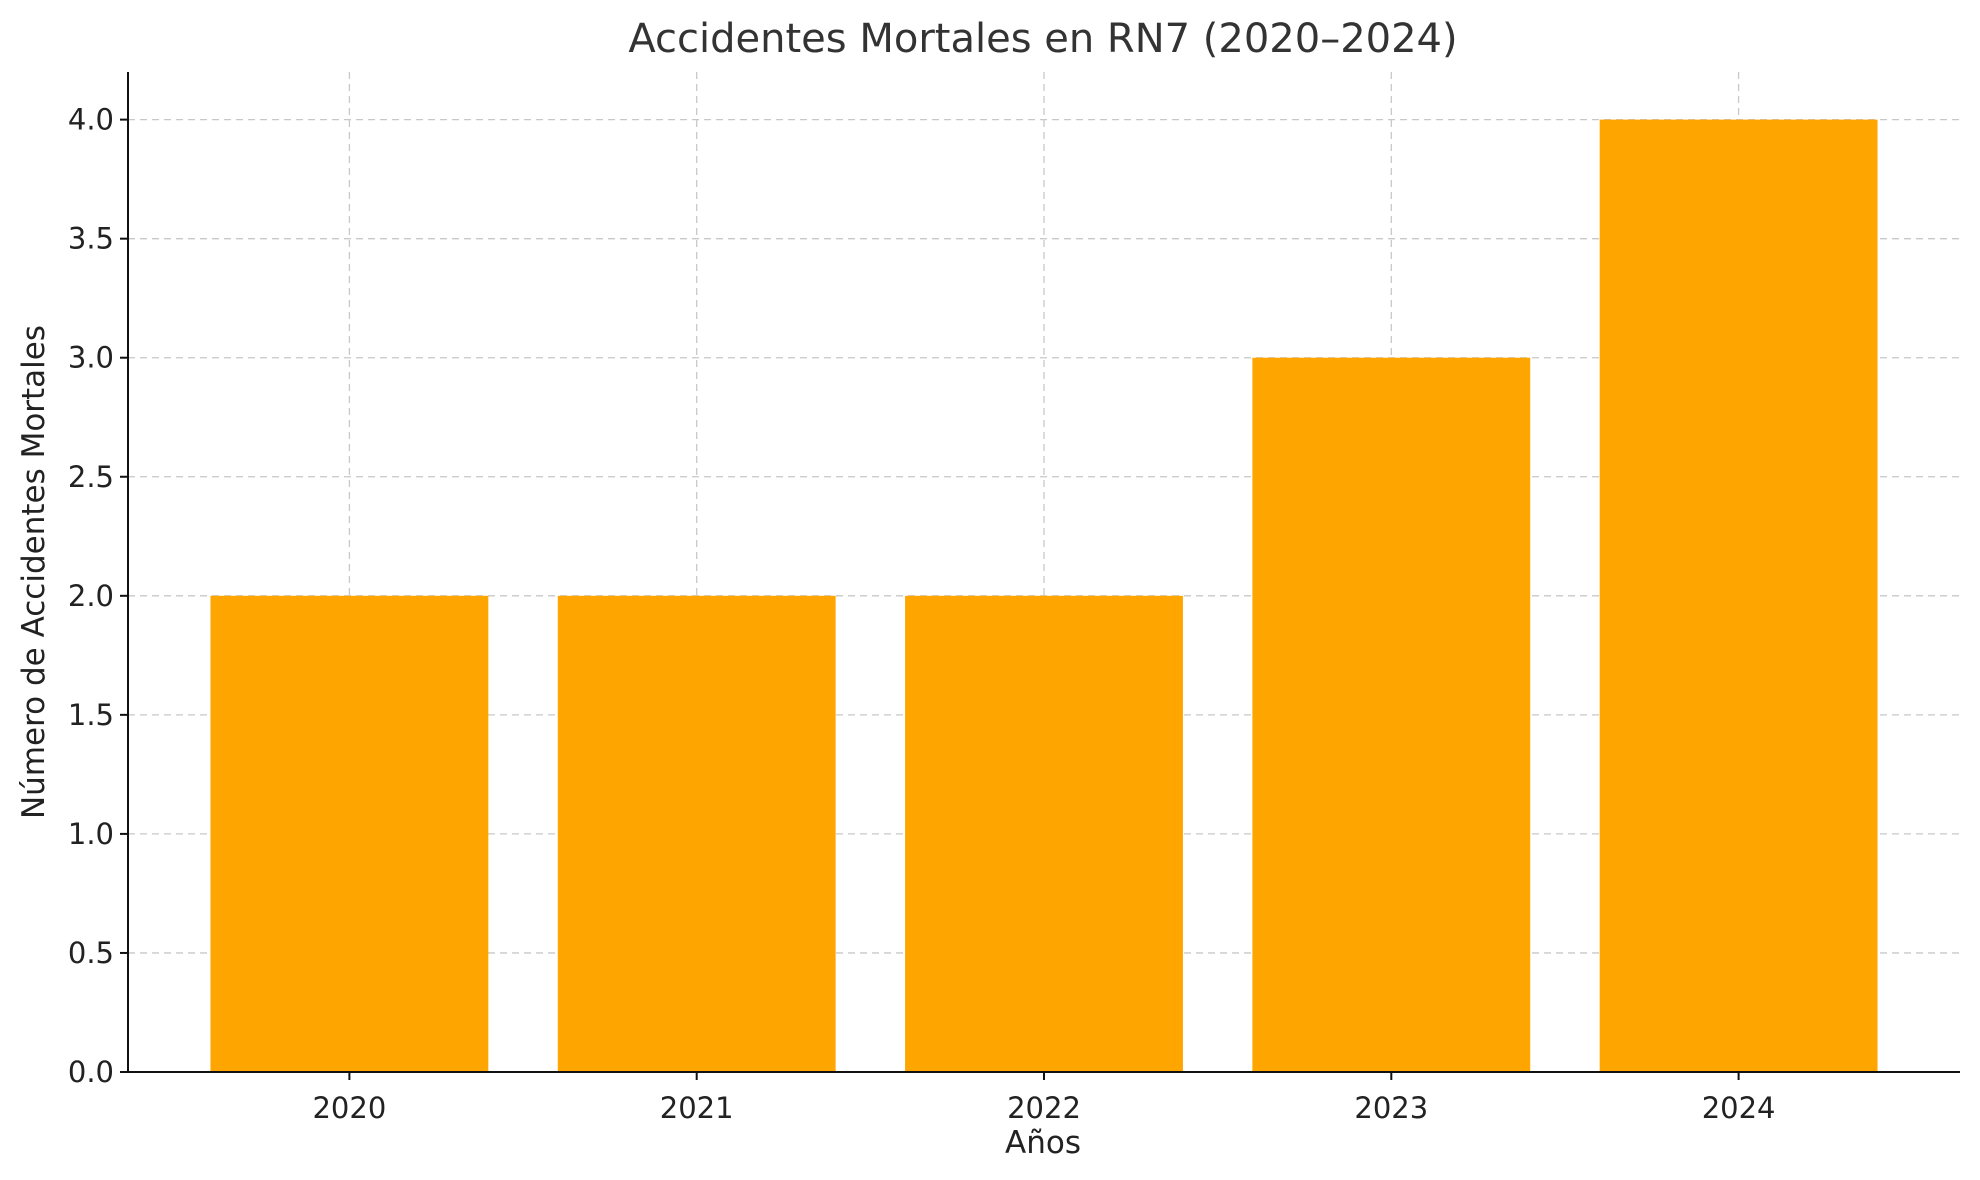 This screenshot has width=1980, height=1180. Describe the element at coordinates (1043, 1143) in the screenshot. I see `x-axis-label: Años` at that location.